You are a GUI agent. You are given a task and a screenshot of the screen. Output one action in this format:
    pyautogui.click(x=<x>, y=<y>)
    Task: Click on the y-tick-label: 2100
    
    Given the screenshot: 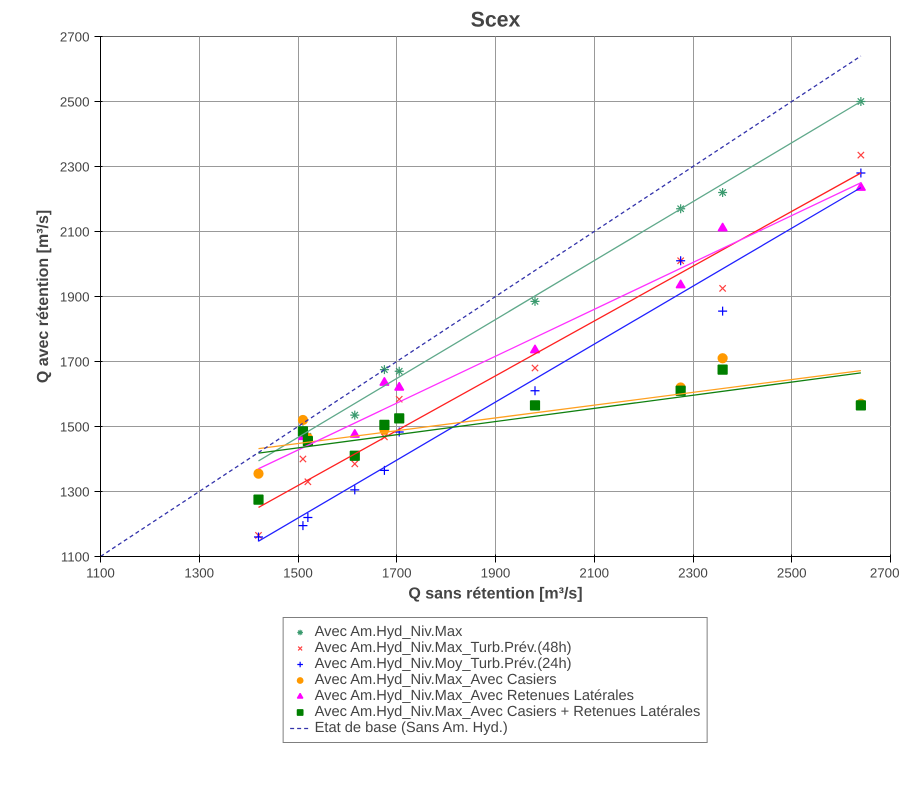 What is the action you would take?
    pyautogui.click(x=75, y=232)
    